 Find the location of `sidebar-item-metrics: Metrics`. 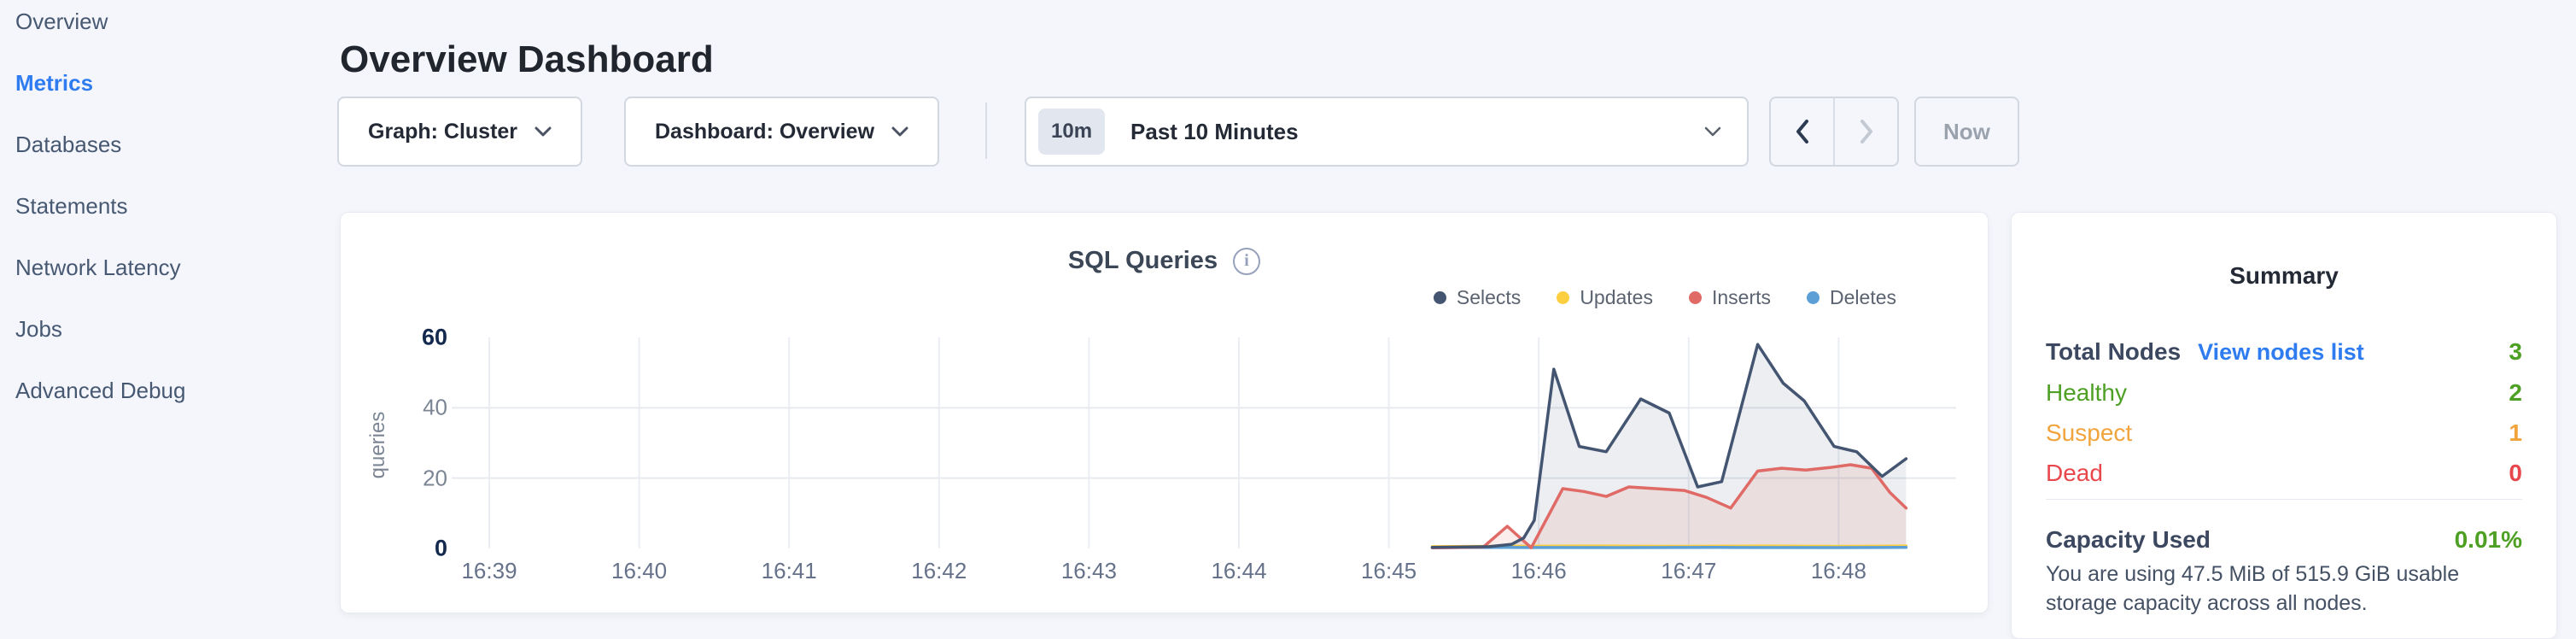

sidebar-item-metrics: Metrics is located at coordinates (169, 83).